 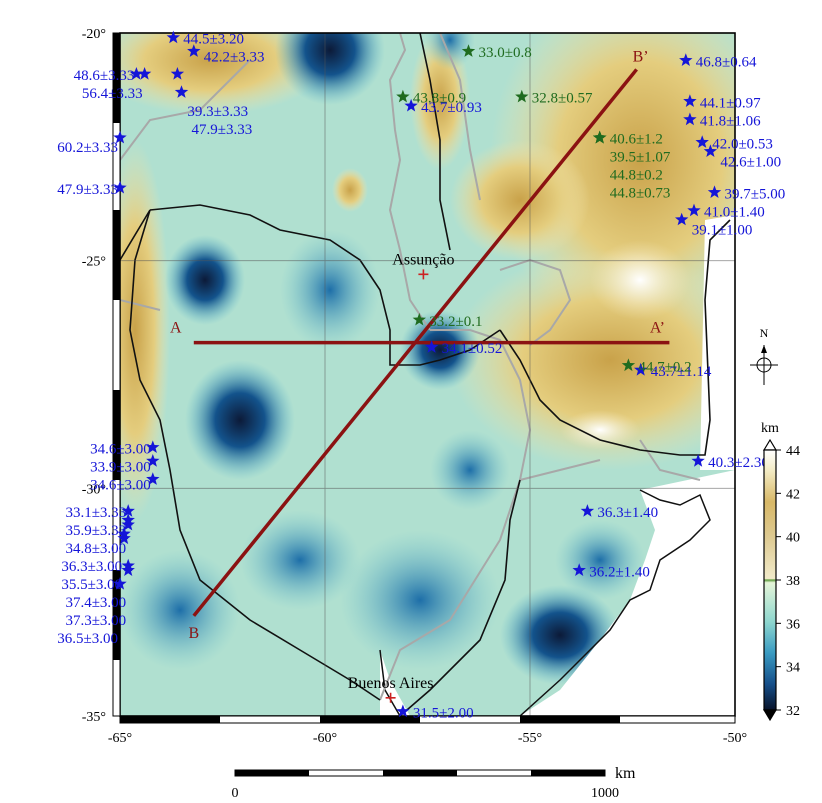 What do you see at coordinates (401, 477) in the screenshot?
I see `city-markers: Assunção Buenos Aires` at bounding box center [401, 477].